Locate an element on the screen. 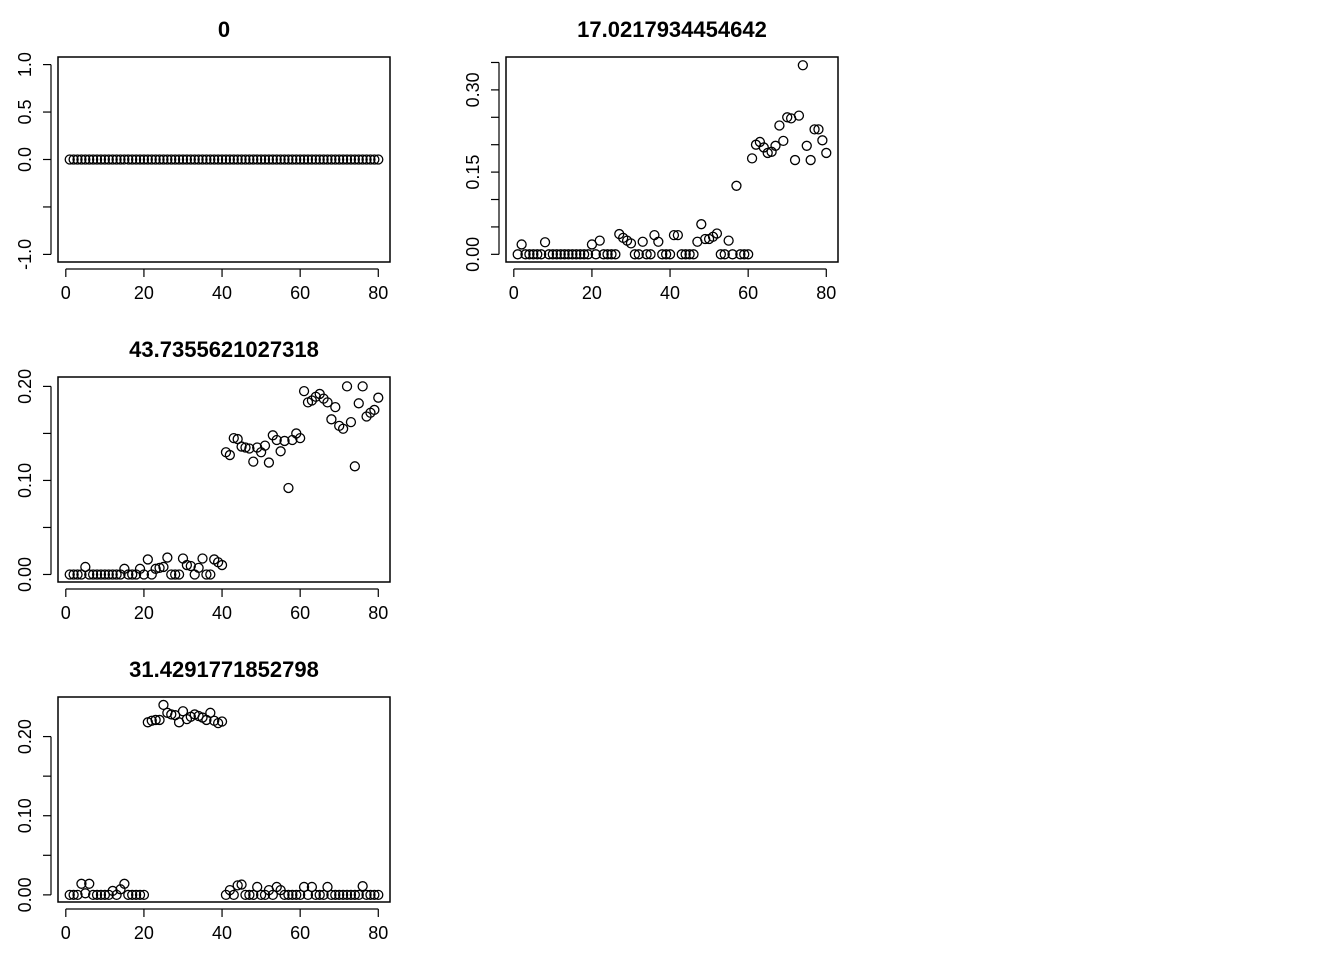 Image resolution: width=1344 pixels, height=960 pixels. x-tick-label: 40 is located at coordinates (222, 293).